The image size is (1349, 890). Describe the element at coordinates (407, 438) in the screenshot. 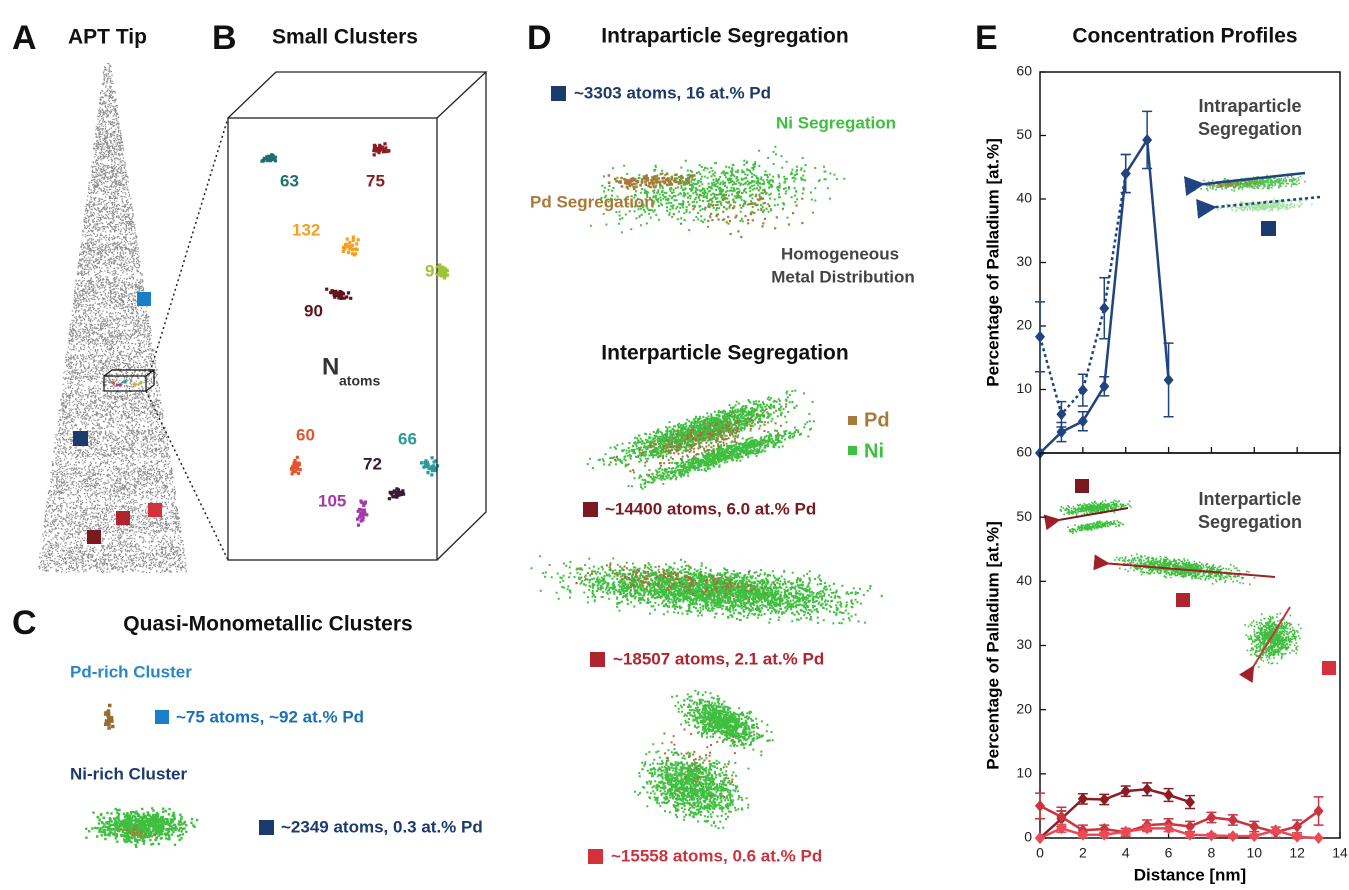

I see `cluster-label: 66` at that location.